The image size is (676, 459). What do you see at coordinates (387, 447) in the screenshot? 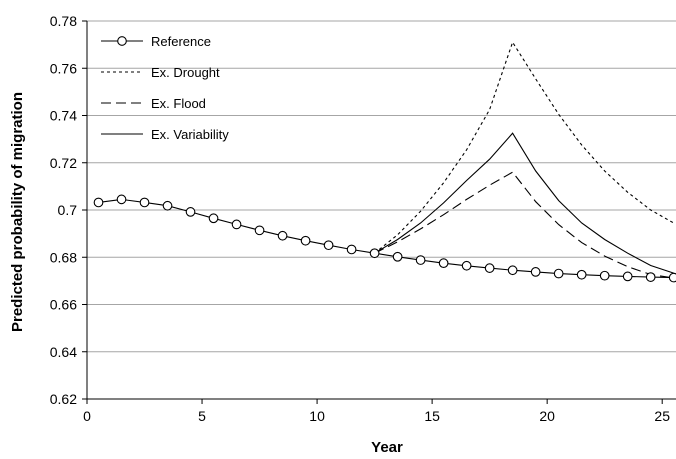
I see `x-axis-title: Year` at bounding box center [387, 447].